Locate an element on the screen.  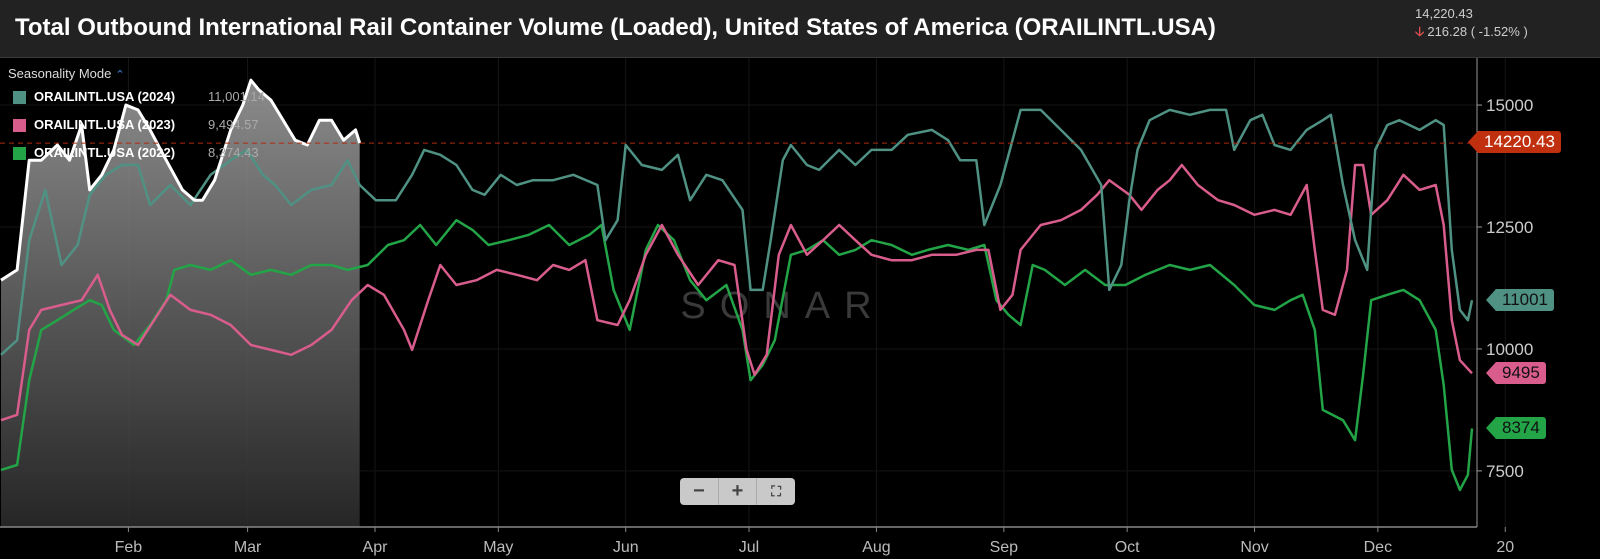
series-line-orailintl-usa-current- is located at coordinates (181, 180).